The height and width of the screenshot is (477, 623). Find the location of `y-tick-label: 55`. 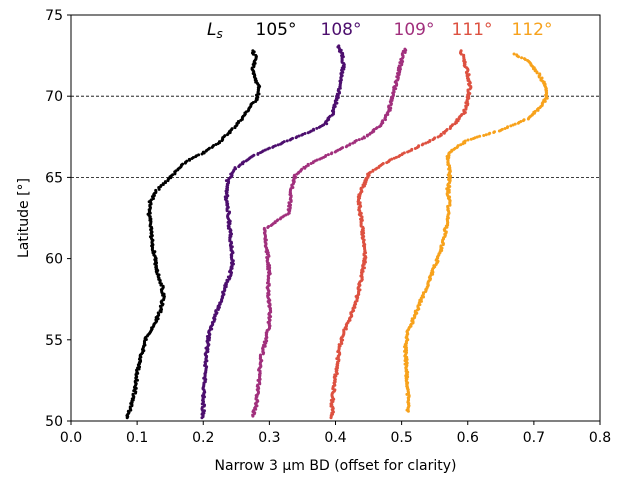

y-tick-label: 55 is located at coordinates (54, 341).